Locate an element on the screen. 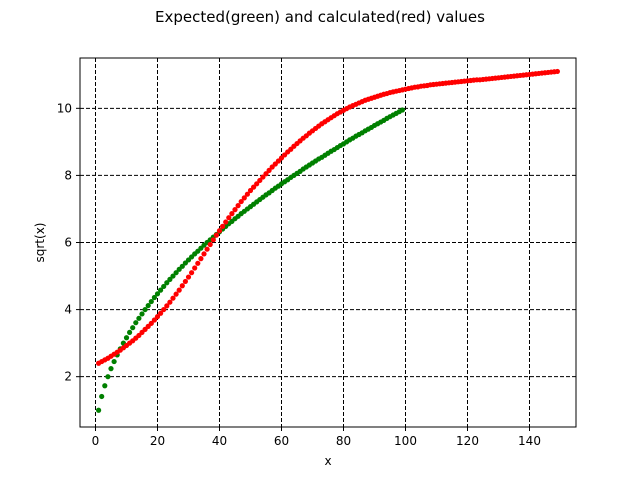  y-tick-label: 6 is located at coordinates (68, 243).